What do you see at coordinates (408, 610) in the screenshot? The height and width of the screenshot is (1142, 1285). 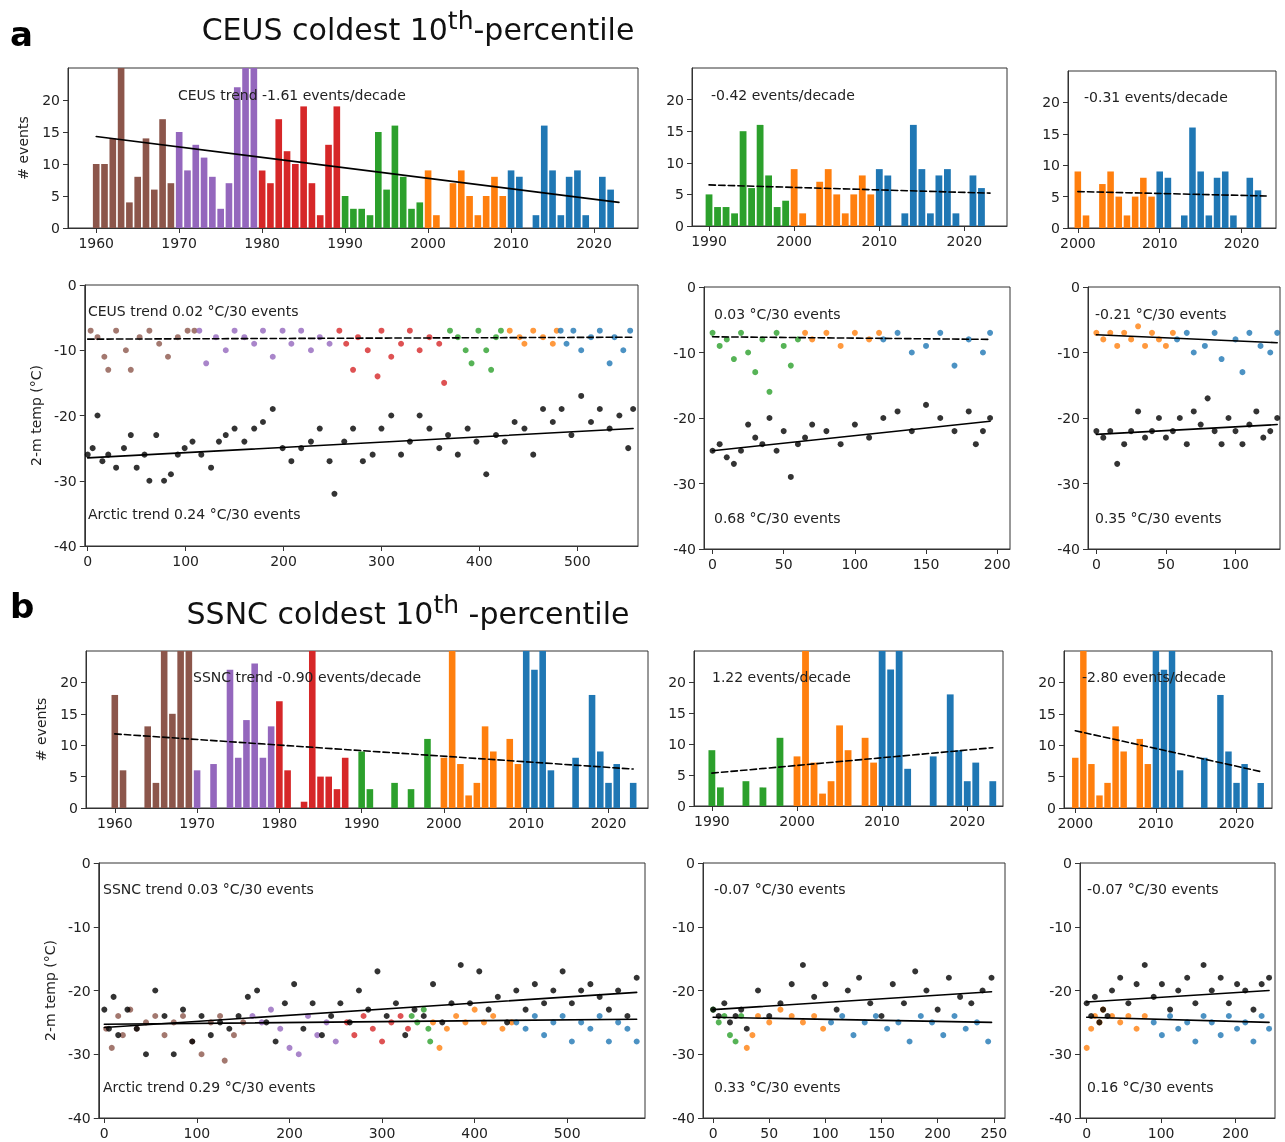 I see `chart-title: SSNC coldest 10$^{th}$ -percentile` at bounding box center [408, 610].